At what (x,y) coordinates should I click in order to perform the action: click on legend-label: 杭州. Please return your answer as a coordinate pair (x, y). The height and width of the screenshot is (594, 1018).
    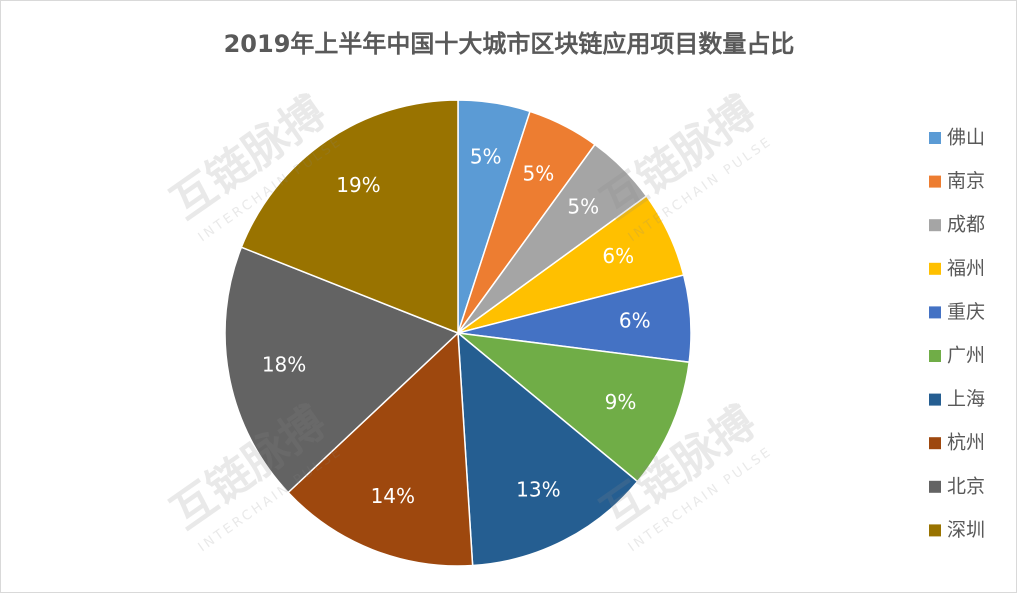
    Looking at the image, I should click on (966, 443).